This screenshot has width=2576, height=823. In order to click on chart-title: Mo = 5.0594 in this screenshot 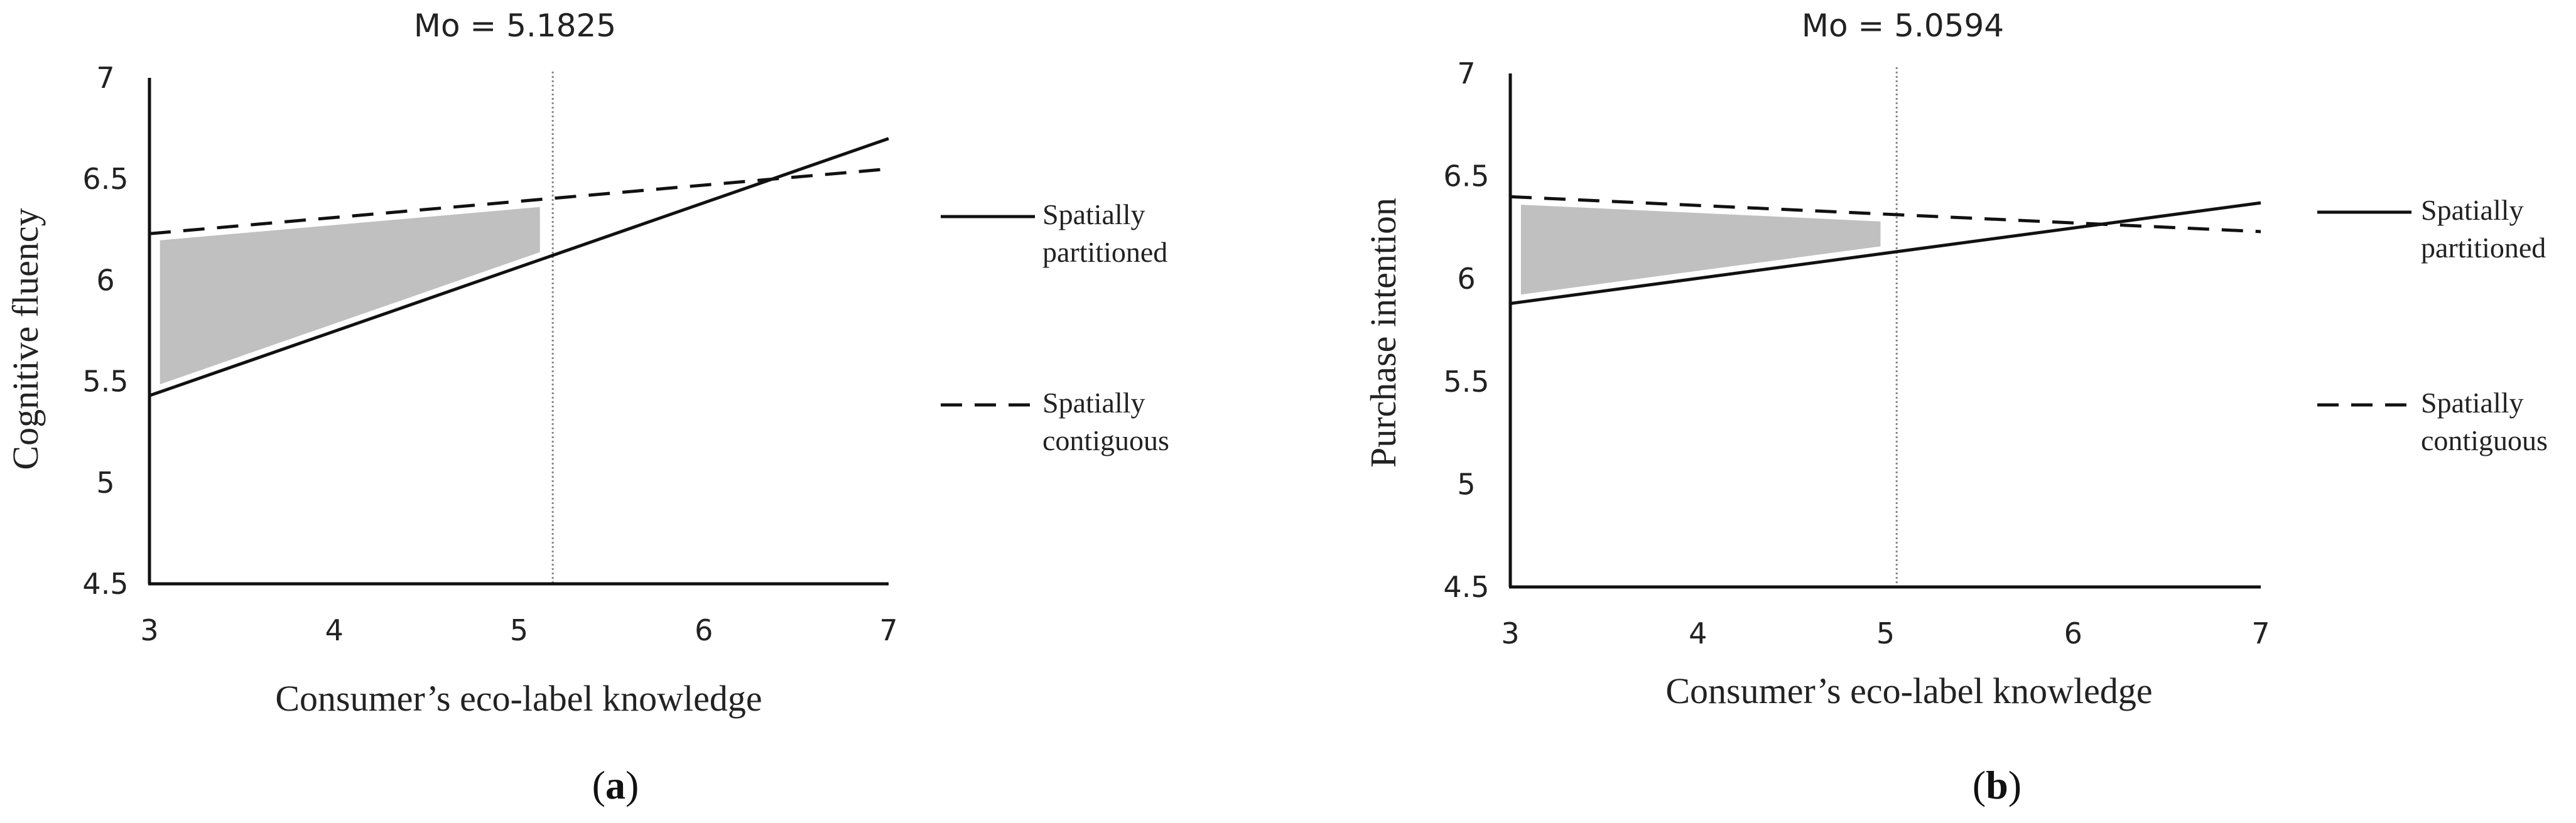, I will do `click(1903, 26)`.